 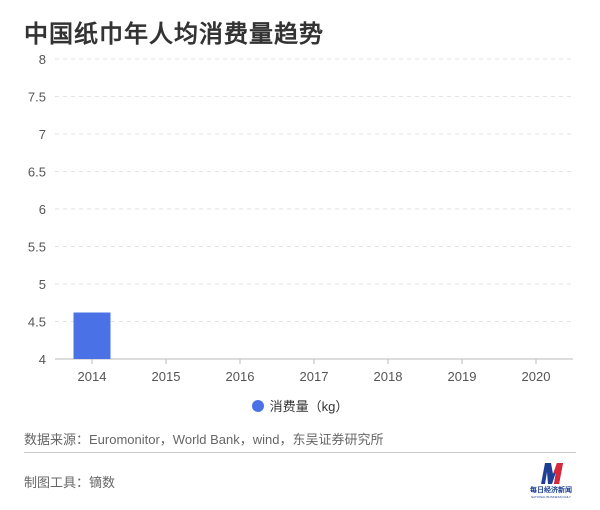 I want to click on logo-text: 每日经济新闻, so click(x=551, y=490).